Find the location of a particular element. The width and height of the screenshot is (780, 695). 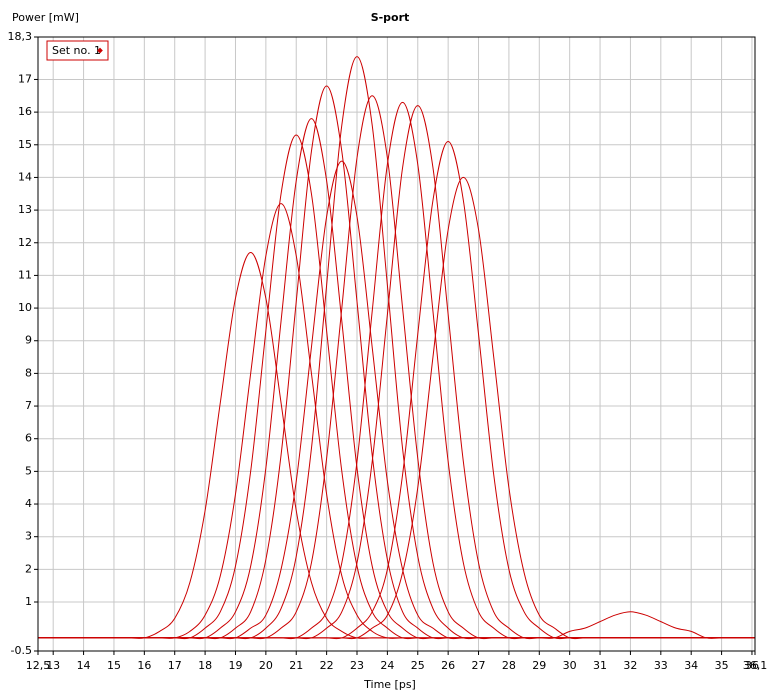

x-tick-label: 30 is located at coordinates (570, 665).